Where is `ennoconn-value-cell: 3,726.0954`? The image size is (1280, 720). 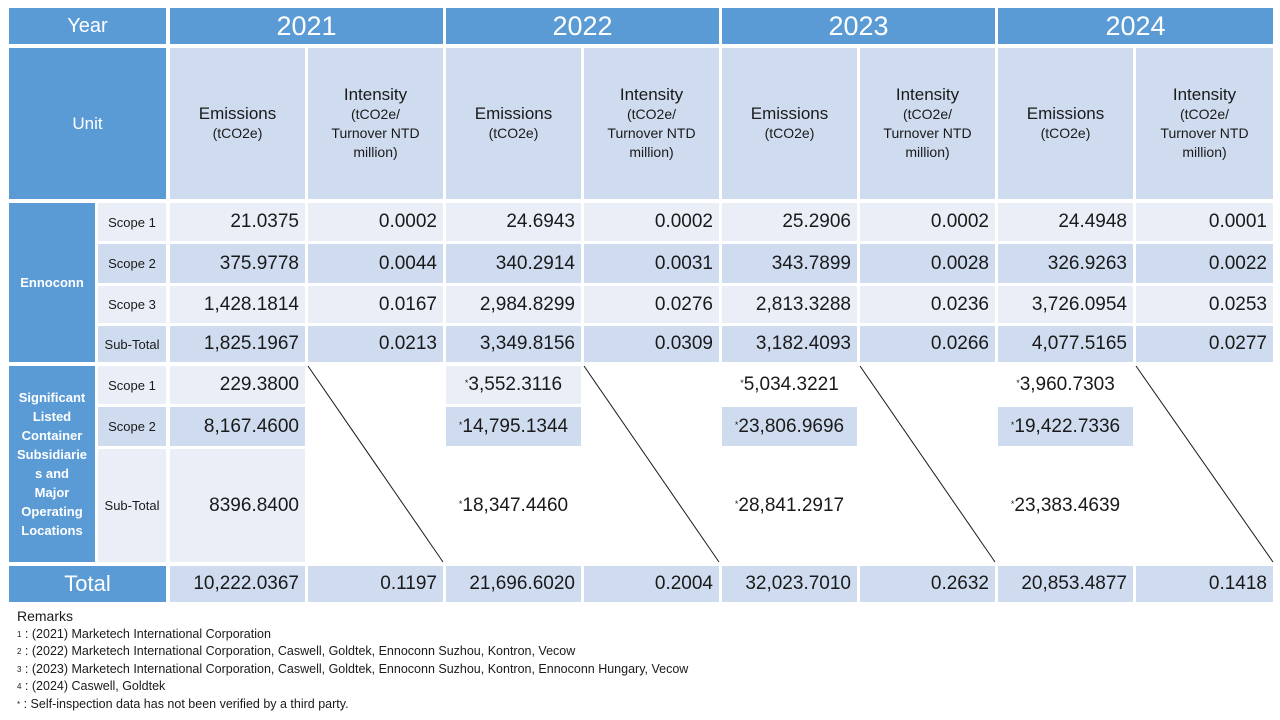 ennoconn-value-cell: 3,726.0954 is located at coordinates (1065, 304).